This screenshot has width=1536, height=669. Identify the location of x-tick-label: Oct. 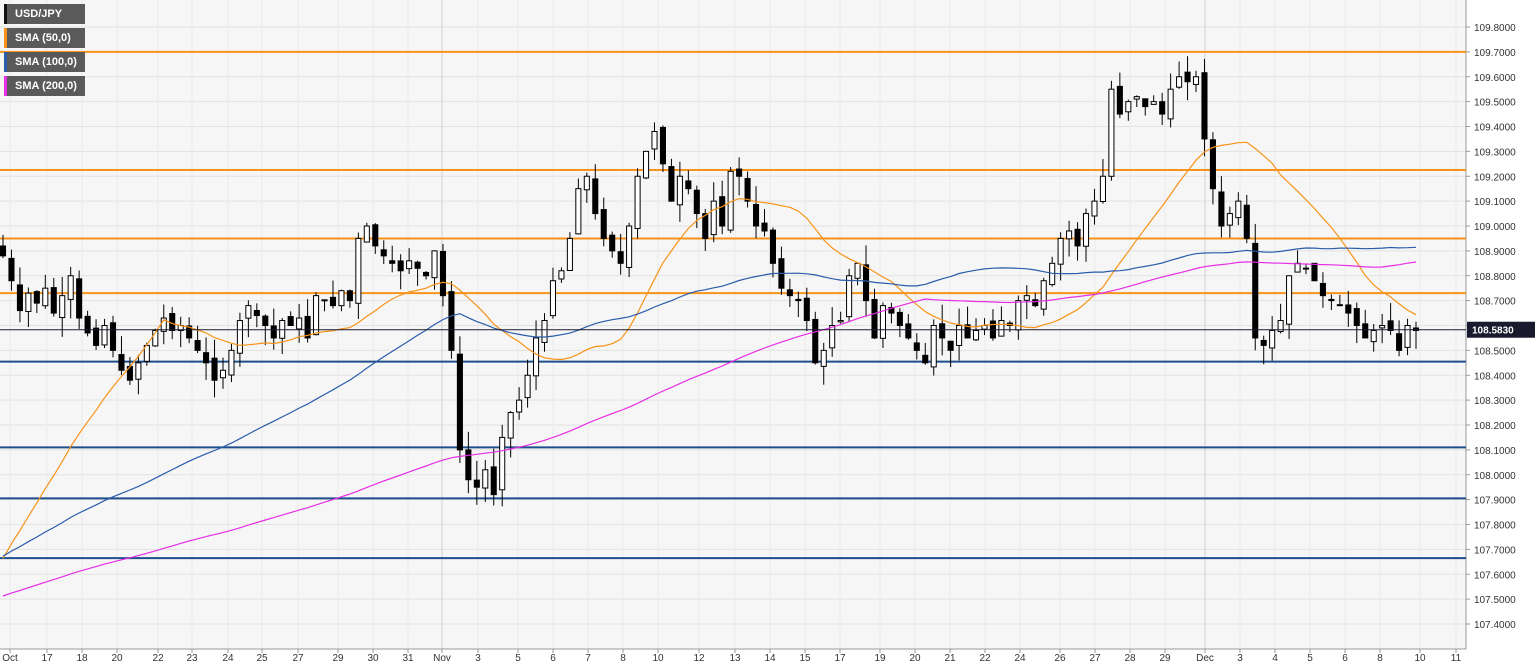
(10, 658).